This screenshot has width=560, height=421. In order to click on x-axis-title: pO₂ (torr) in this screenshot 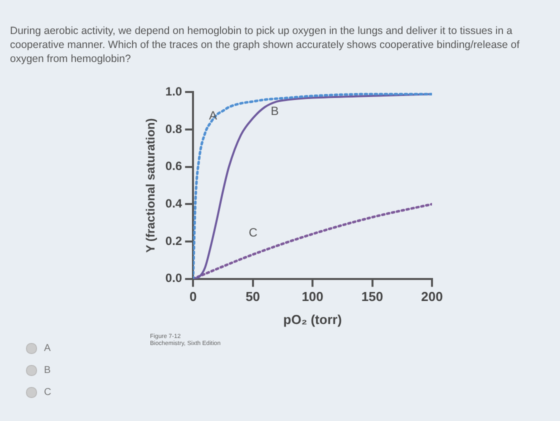, I will do `click(312, 319)`.